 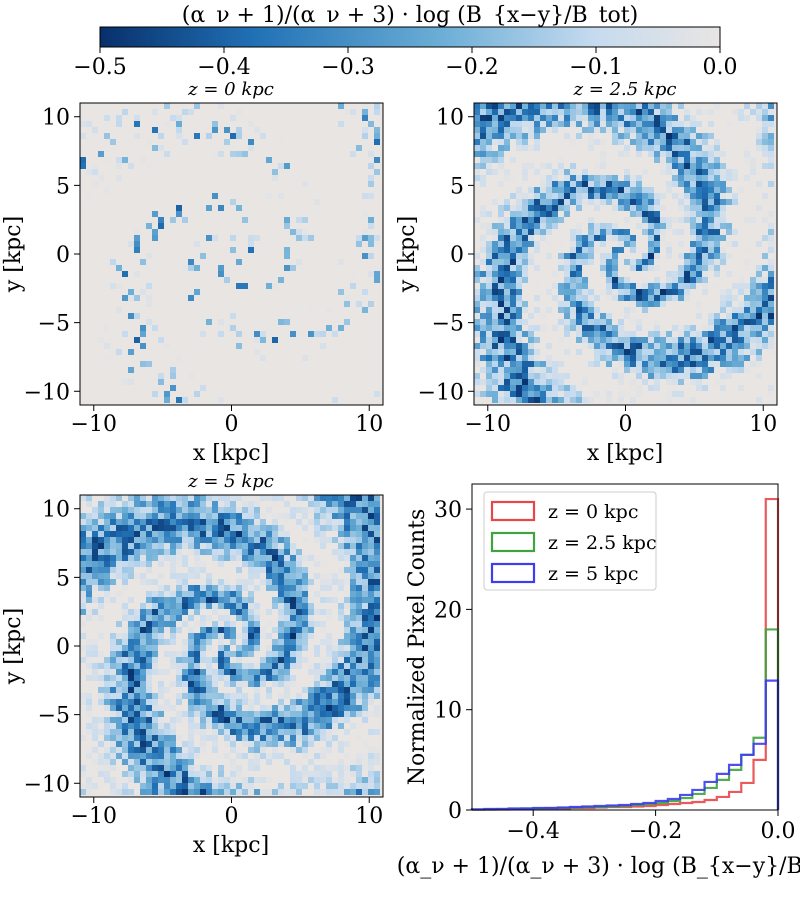 I want to click on x-axis-label: x [kpc], so click(x=231, y=453).